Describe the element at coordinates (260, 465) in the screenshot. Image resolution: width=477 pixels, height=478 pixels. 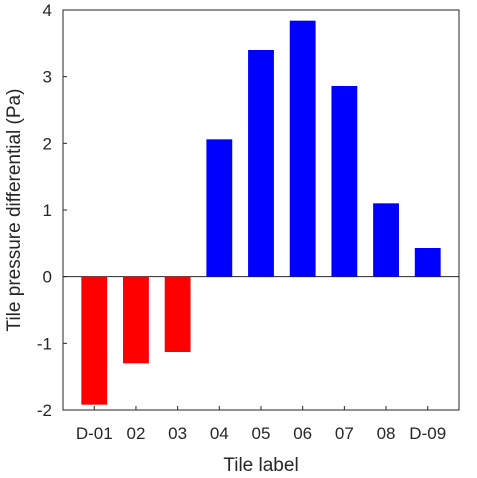
I see `x-axis-label: Tile label` at that location.